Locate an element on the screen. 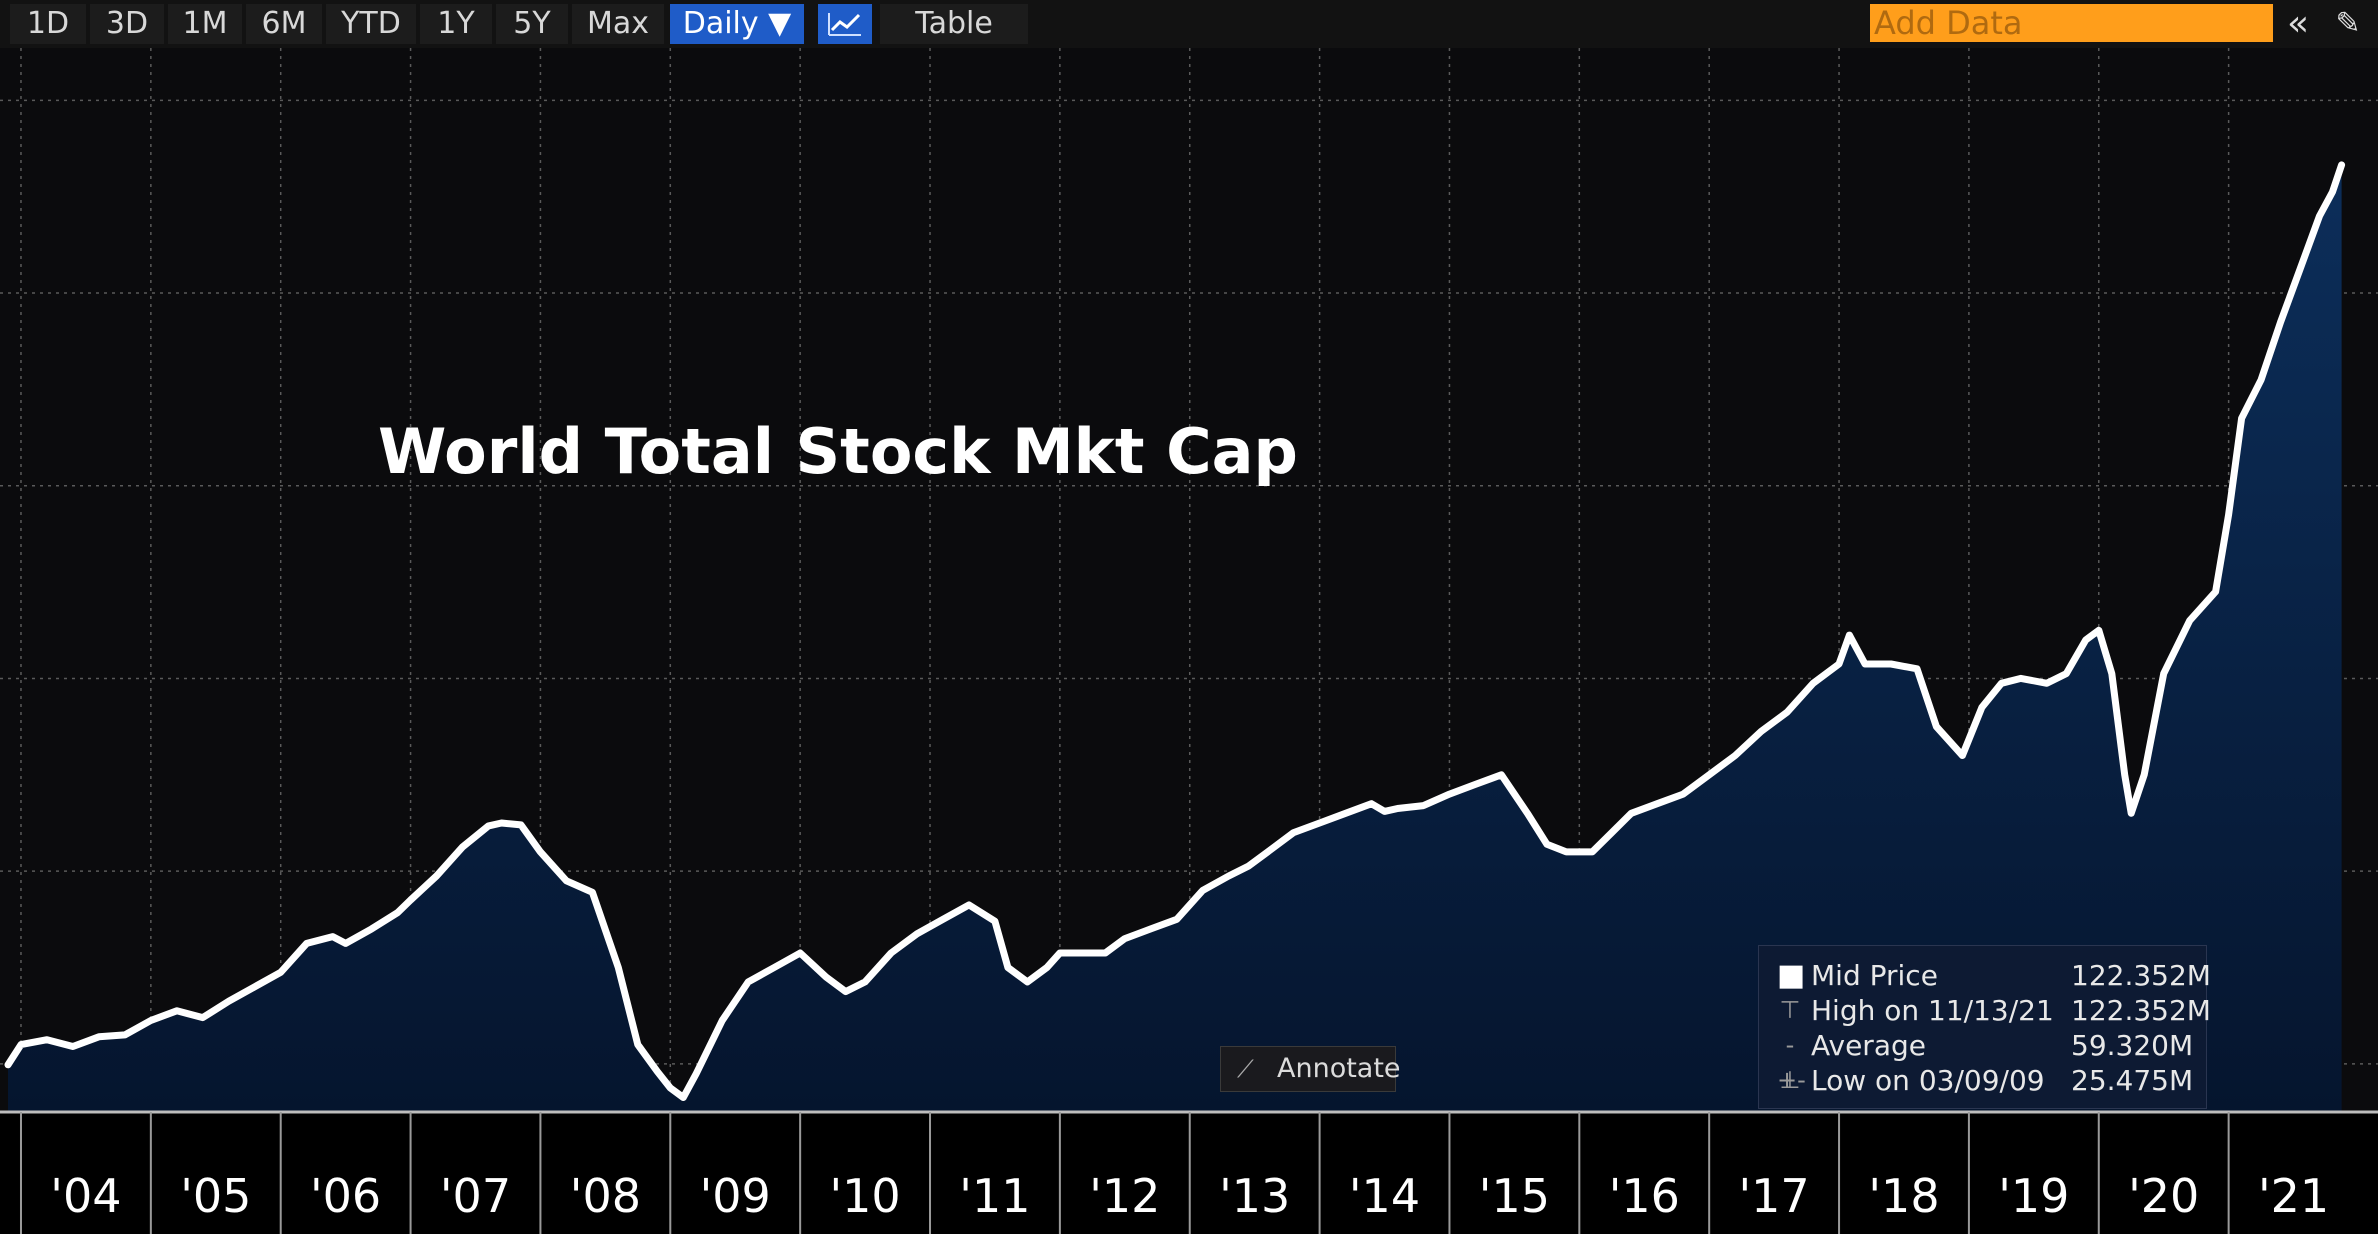 This screenshot has height=1234, width=2378. x-tick-label: '20 is located at coordinates (2163, 1196).